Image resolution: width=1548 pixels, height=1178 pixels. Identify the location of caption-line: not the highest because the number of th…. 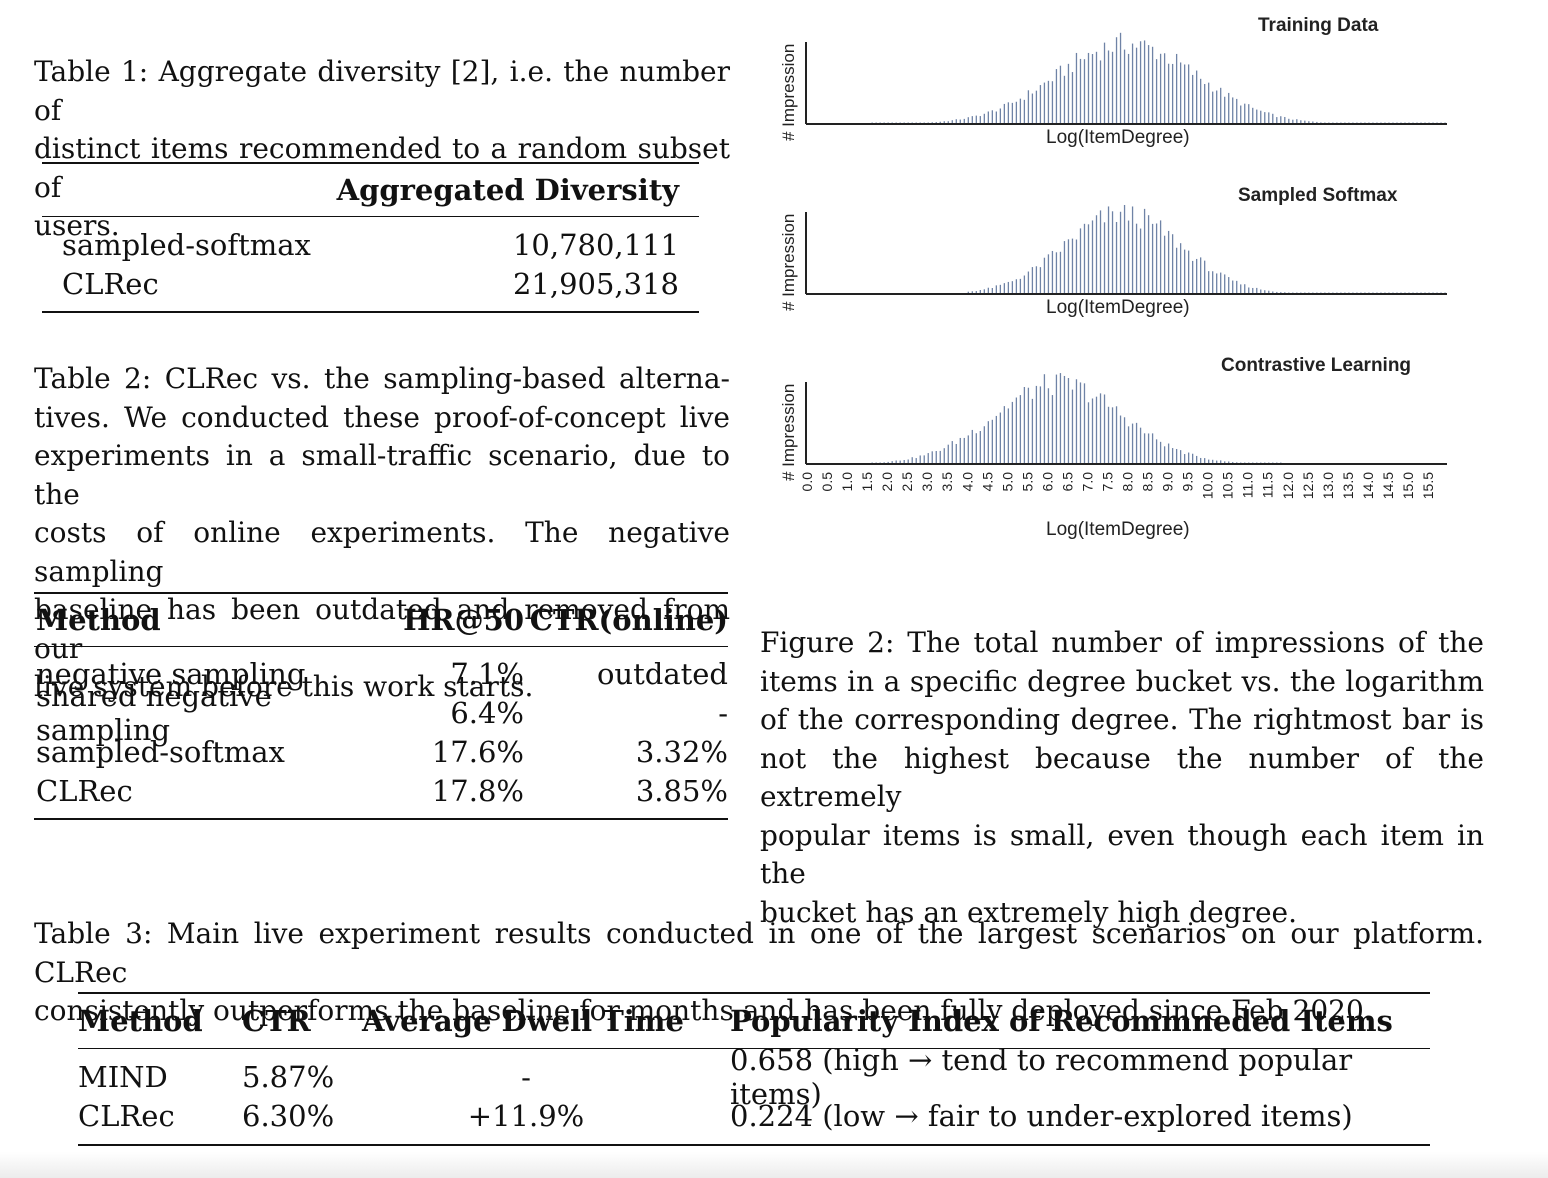
(1122, 777).